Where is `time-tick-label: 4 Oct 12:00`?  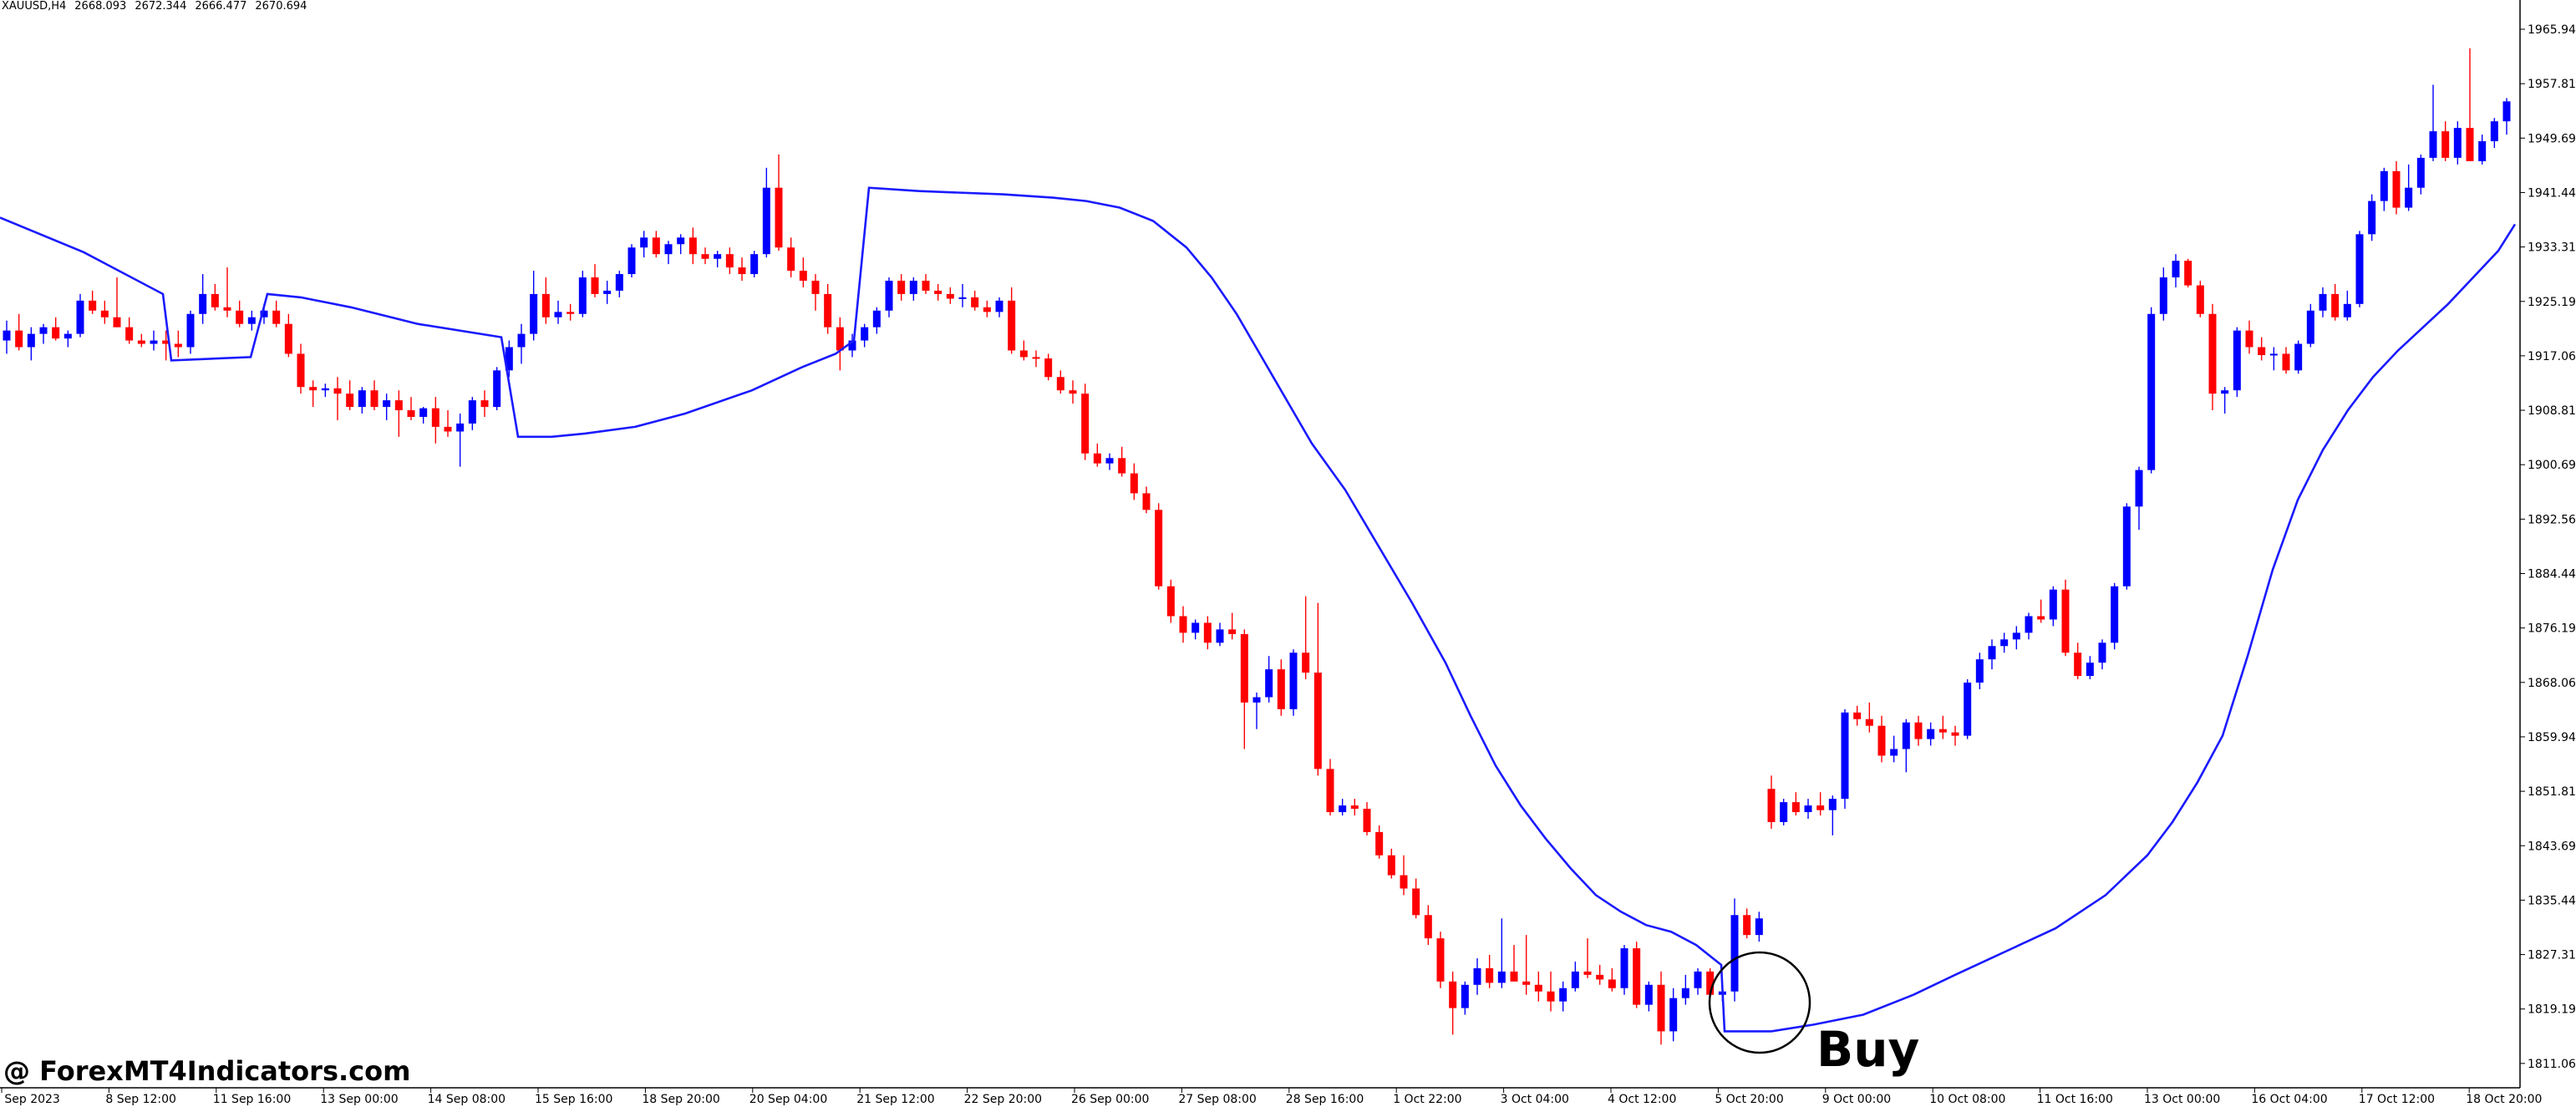 time-tick-label: 4 Oct 12:00 is located at coordinates (1642, 1099).